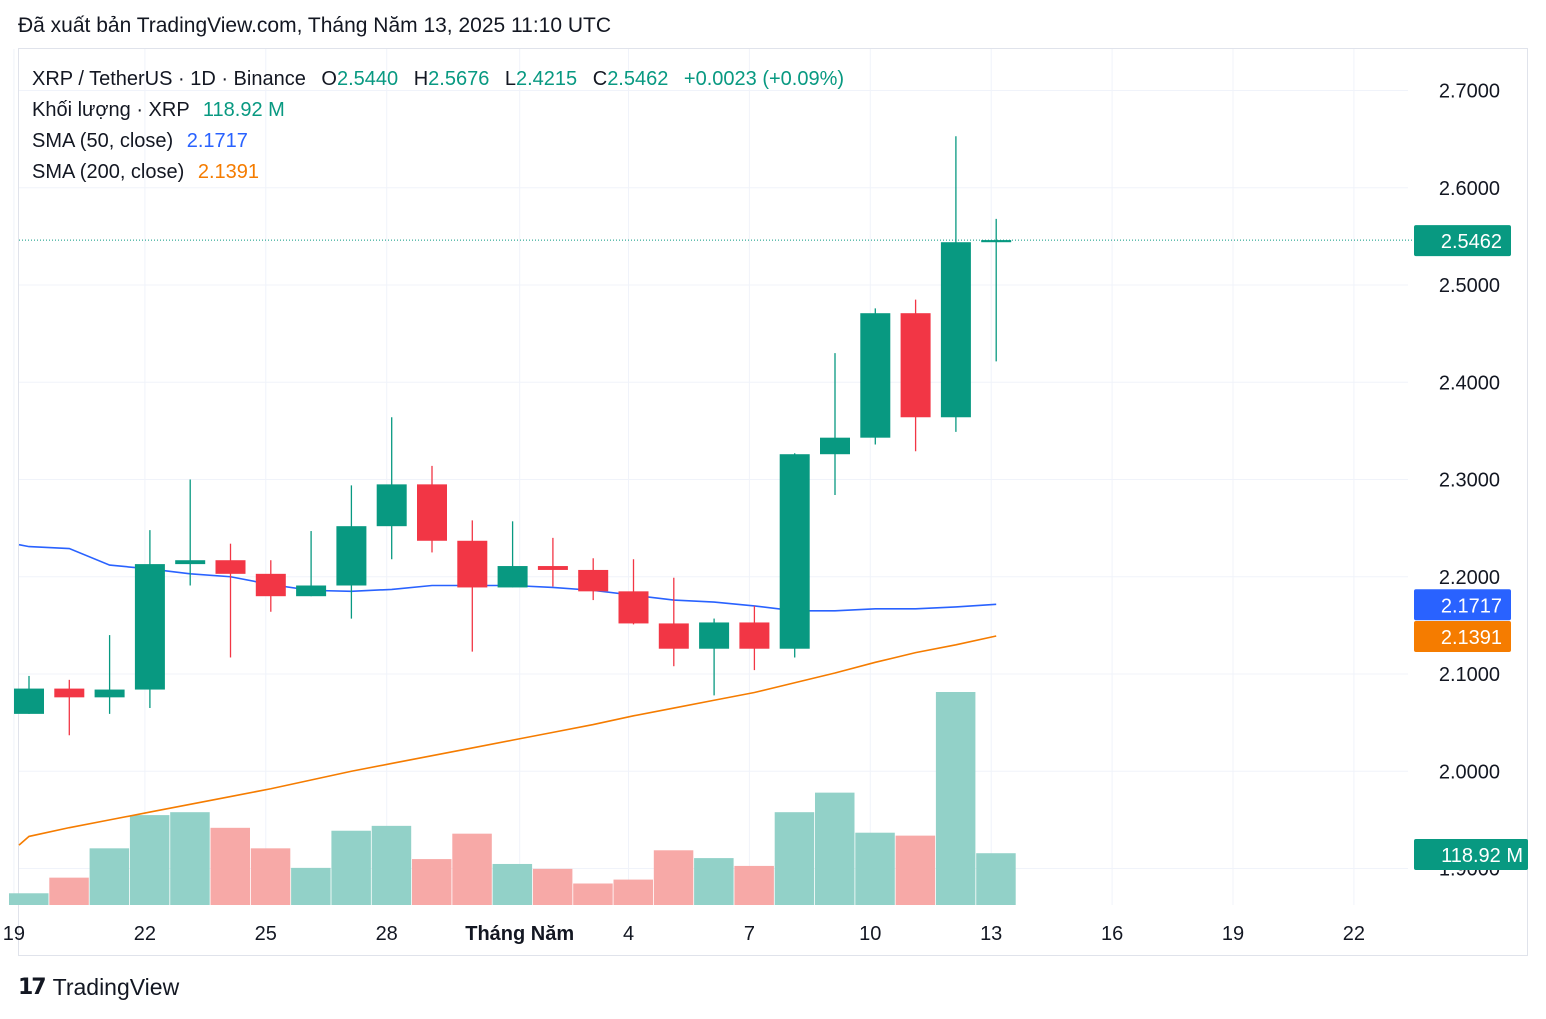 Image resolution: width=1546 pixels, height=1019 pixels. What do you see at coordinates (1482, 856) in the screenshot?
I see `volume-badge: 118.92 M` at bounding box center [1482, 856].